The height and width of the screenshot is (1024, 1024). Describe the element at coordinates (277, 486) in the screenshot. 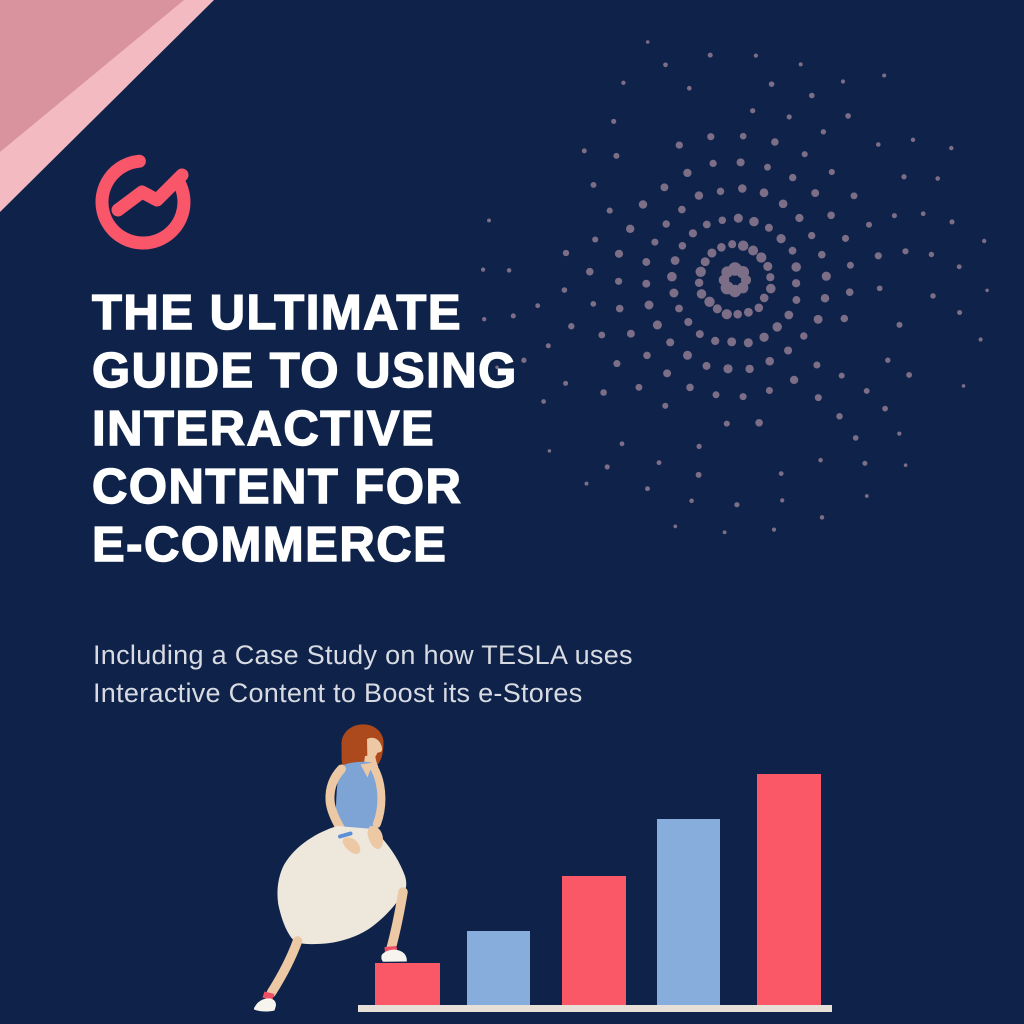

I see `title-line: CONTENT FOR` at that location.